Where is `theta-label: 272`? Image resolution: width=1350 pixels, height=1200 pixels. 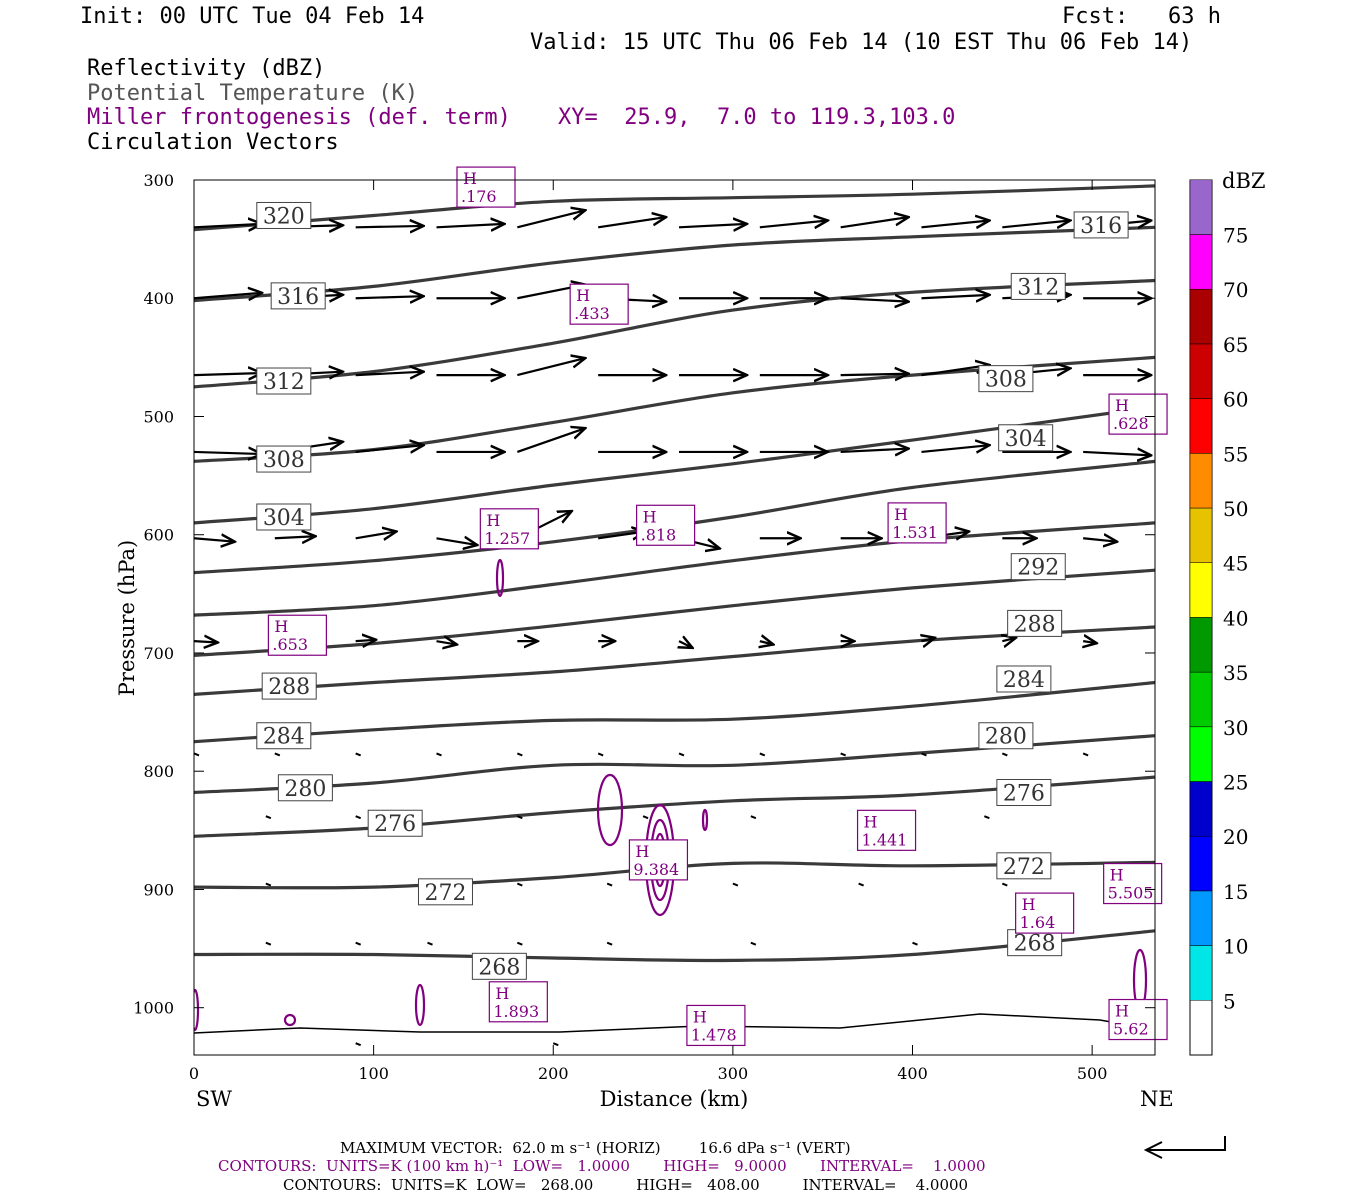
theta-label: 272 is located at coordinates (1024, 866).